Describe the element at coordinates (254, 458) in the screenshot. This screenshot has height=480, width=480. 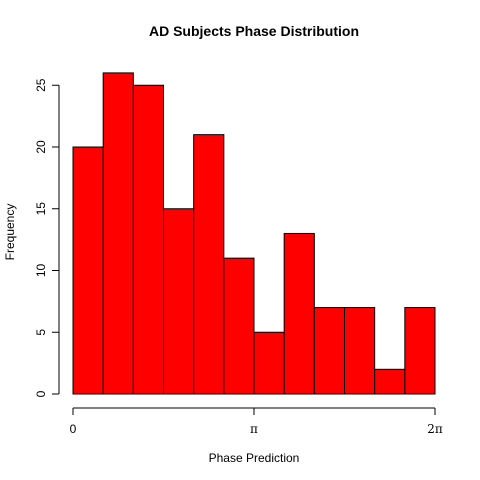
I see `x-axis-label: Phase Prediction` at that location.